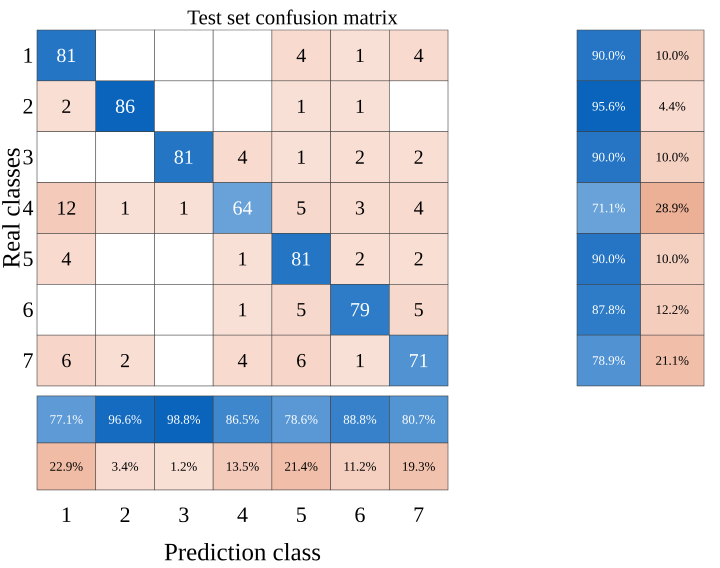 Image resolution: width=720 pixels, height=568 pixels. What do you see at coordinates (672, 208) in the screenshot?
I see `data-label: 28.9%` at bounding box center [672, 208].